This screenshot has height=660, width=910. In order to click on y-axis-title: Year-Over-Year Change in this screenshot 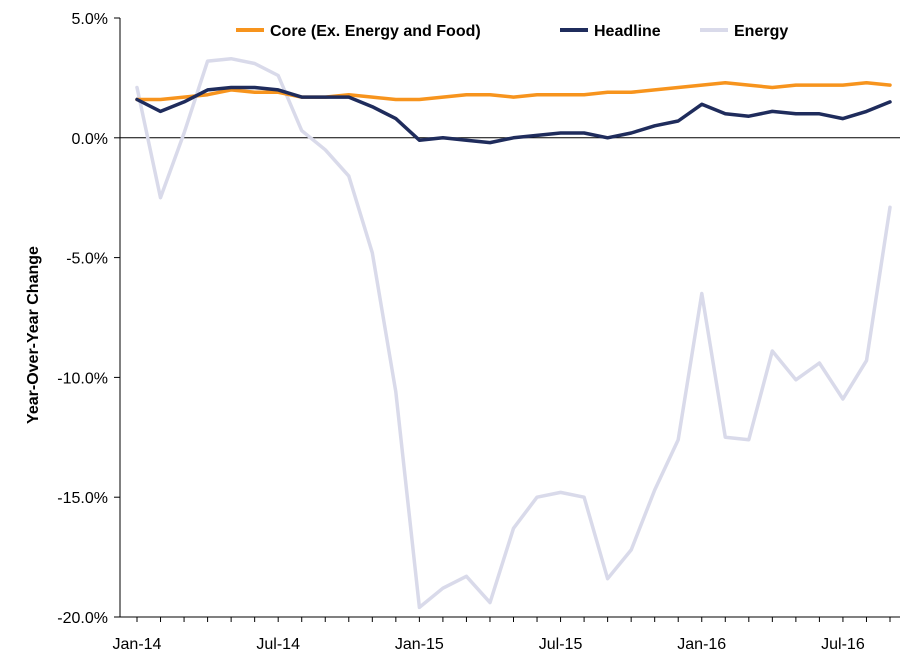, I will do `click(33, 335)`.